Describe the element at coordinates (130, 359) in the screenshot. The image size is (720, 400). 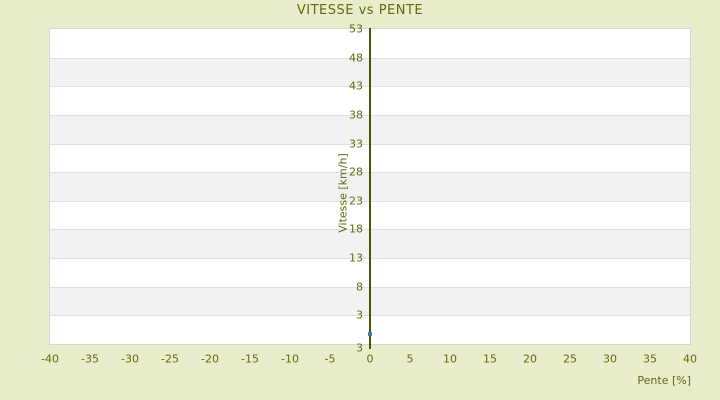
I see `x-tick-label: -30` at that location.